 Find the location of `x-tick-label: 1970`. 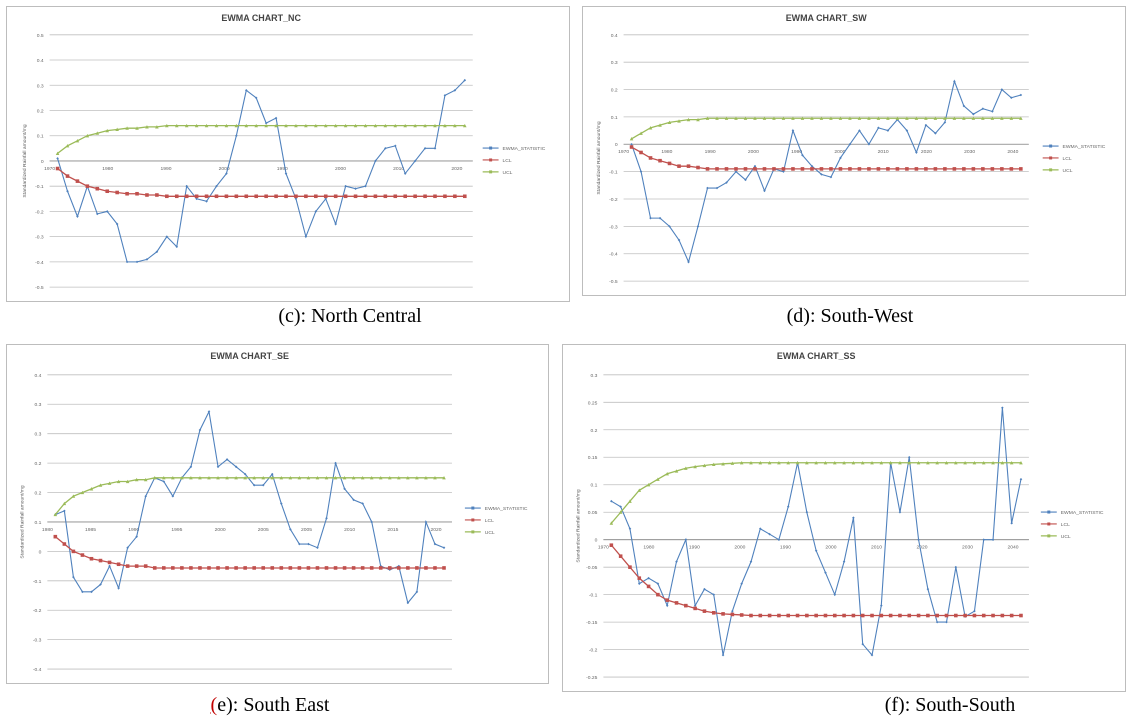

x-tick-label: 1970 is located at coordinates (623, 152).